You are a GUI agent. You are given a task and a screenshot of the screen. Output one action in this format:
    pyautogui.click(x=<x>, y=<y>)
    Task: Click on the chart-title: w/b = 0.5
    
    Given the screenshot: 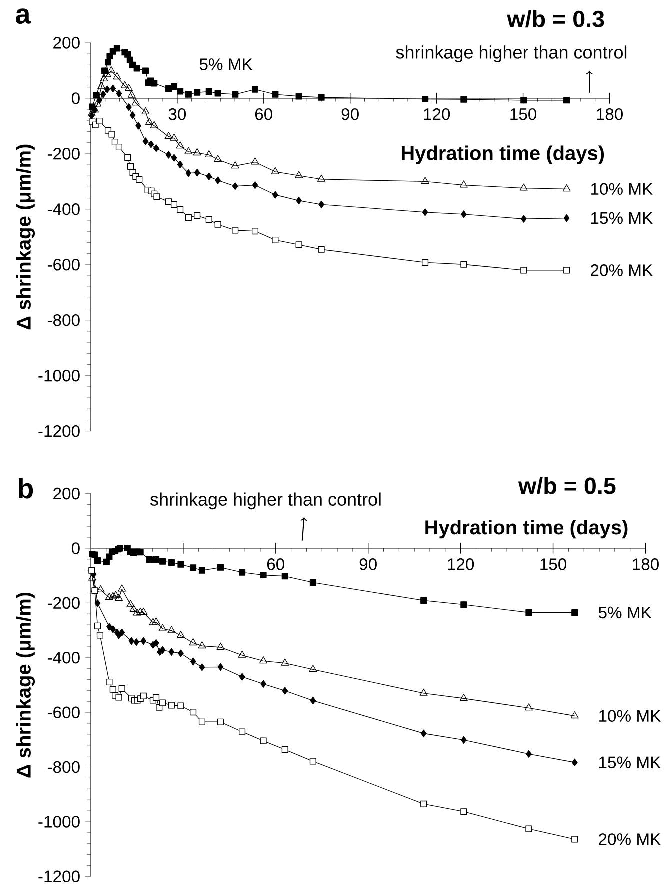 What is the action you would take?
    pyautogui.click(x=567, y=486)
    